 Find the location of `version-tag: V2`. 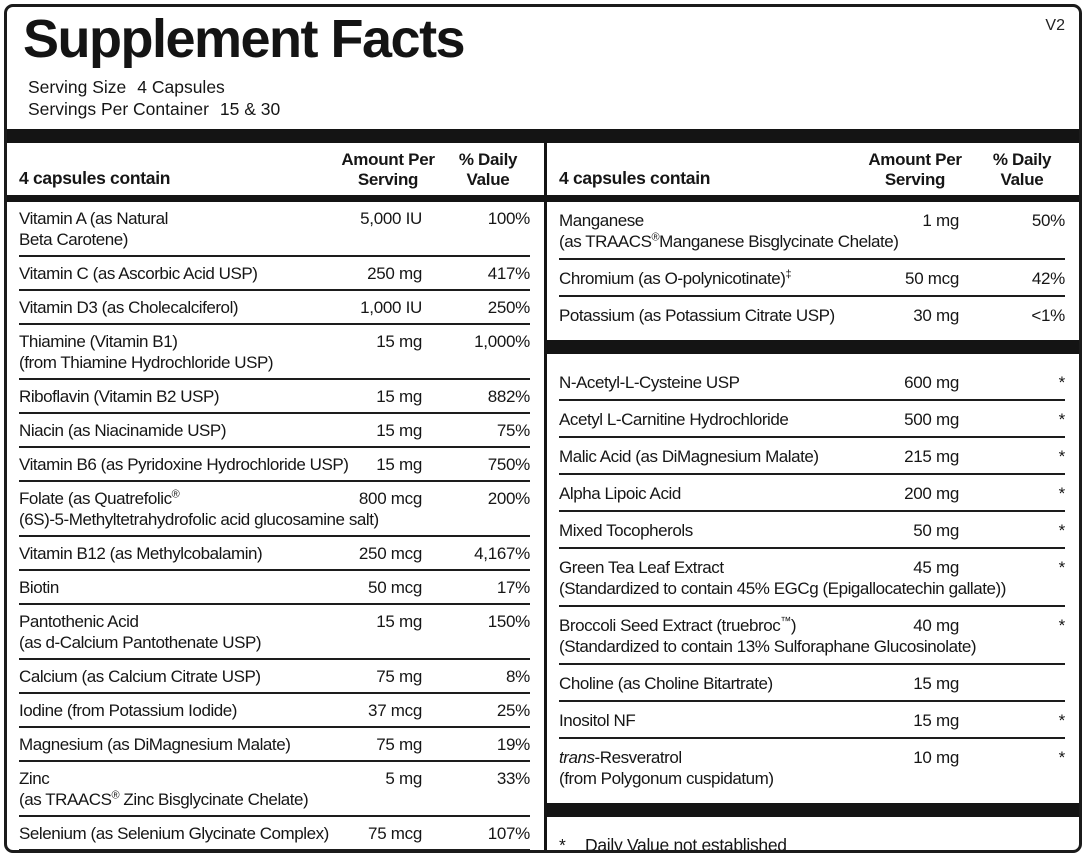

version-tag: V2 is located at coordinates (1055, 25).